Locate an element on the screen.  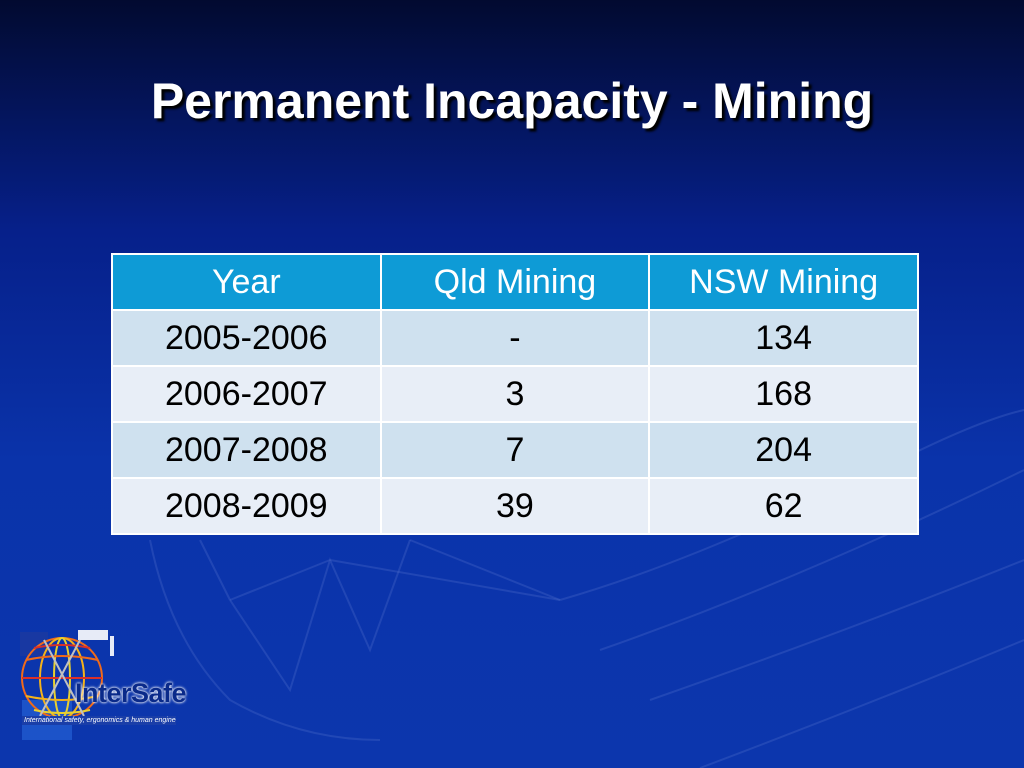
table-row: 2006-2007 3 168 is located at coordinates (515, 394).